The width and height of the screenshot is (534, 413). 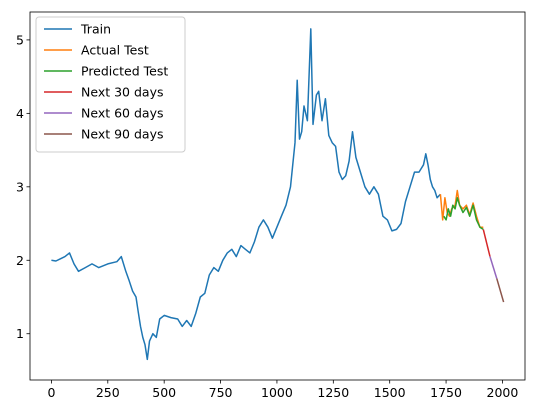 What do you see at coordinates (503, 392) in the screenshot?
I see `x-tick-label: 2000` at bounding box center [503, 392].